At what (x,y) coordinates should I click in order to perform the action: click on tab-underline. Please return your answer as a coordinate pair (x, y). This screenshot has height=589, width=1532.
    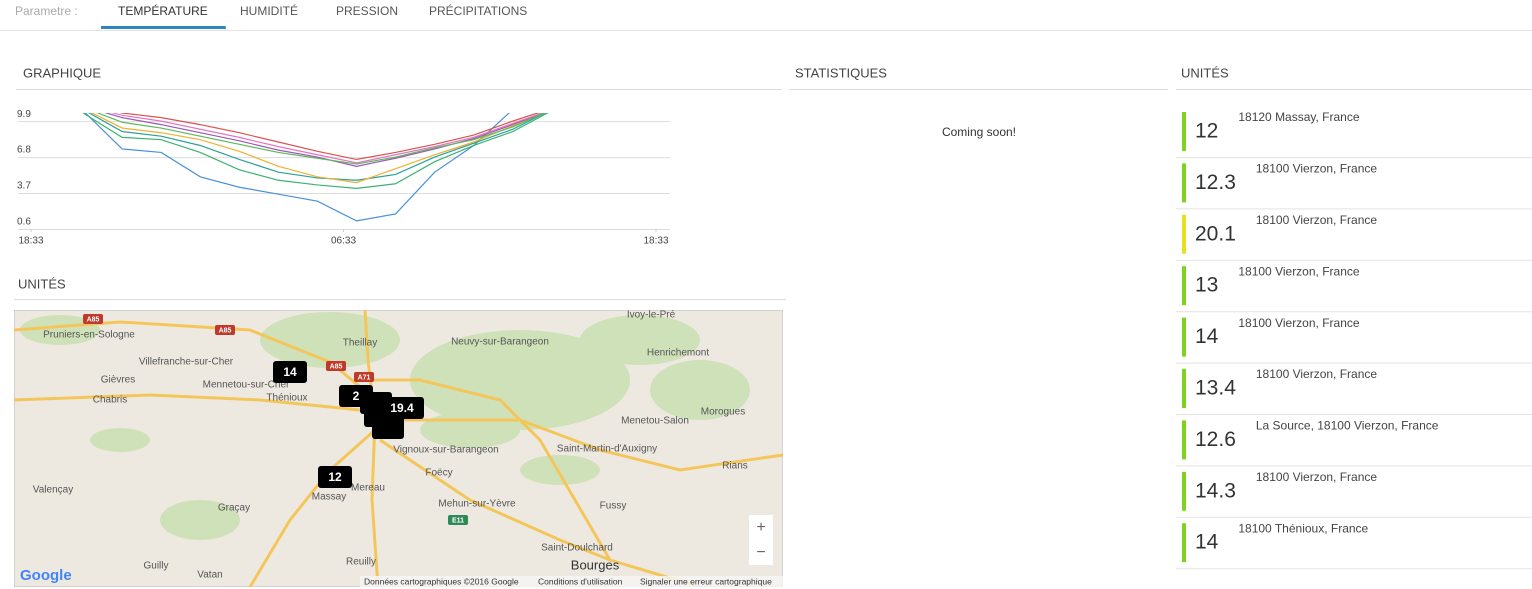
    Looking at the image, I should click on (163, 27).